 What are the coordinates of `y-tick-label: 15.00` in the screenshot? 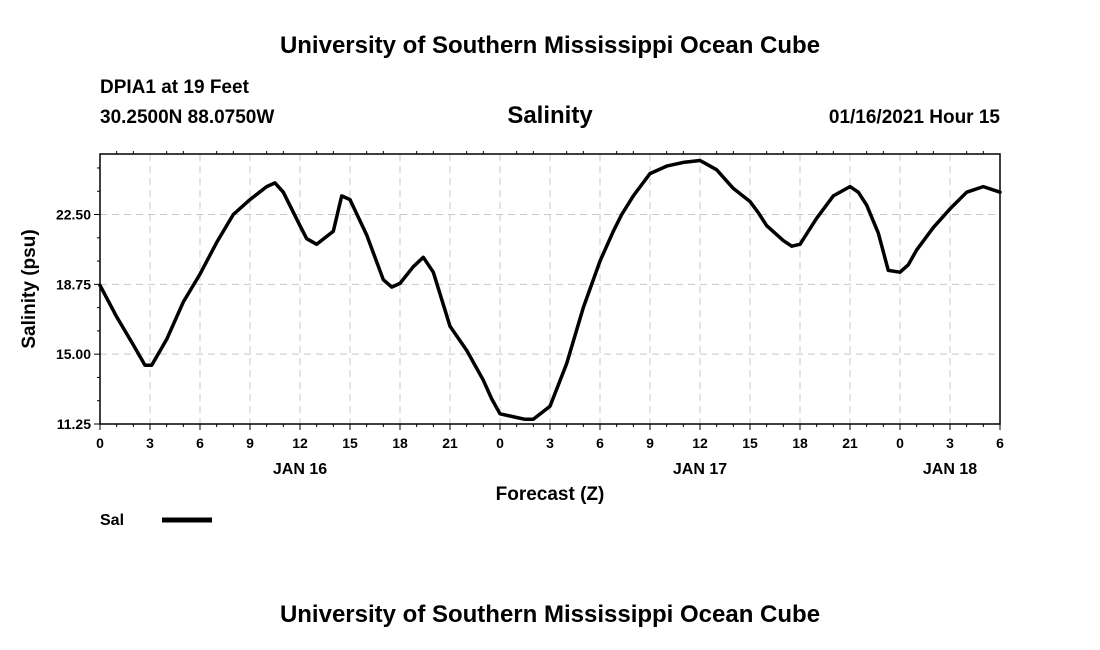 It's located at (73, 354).